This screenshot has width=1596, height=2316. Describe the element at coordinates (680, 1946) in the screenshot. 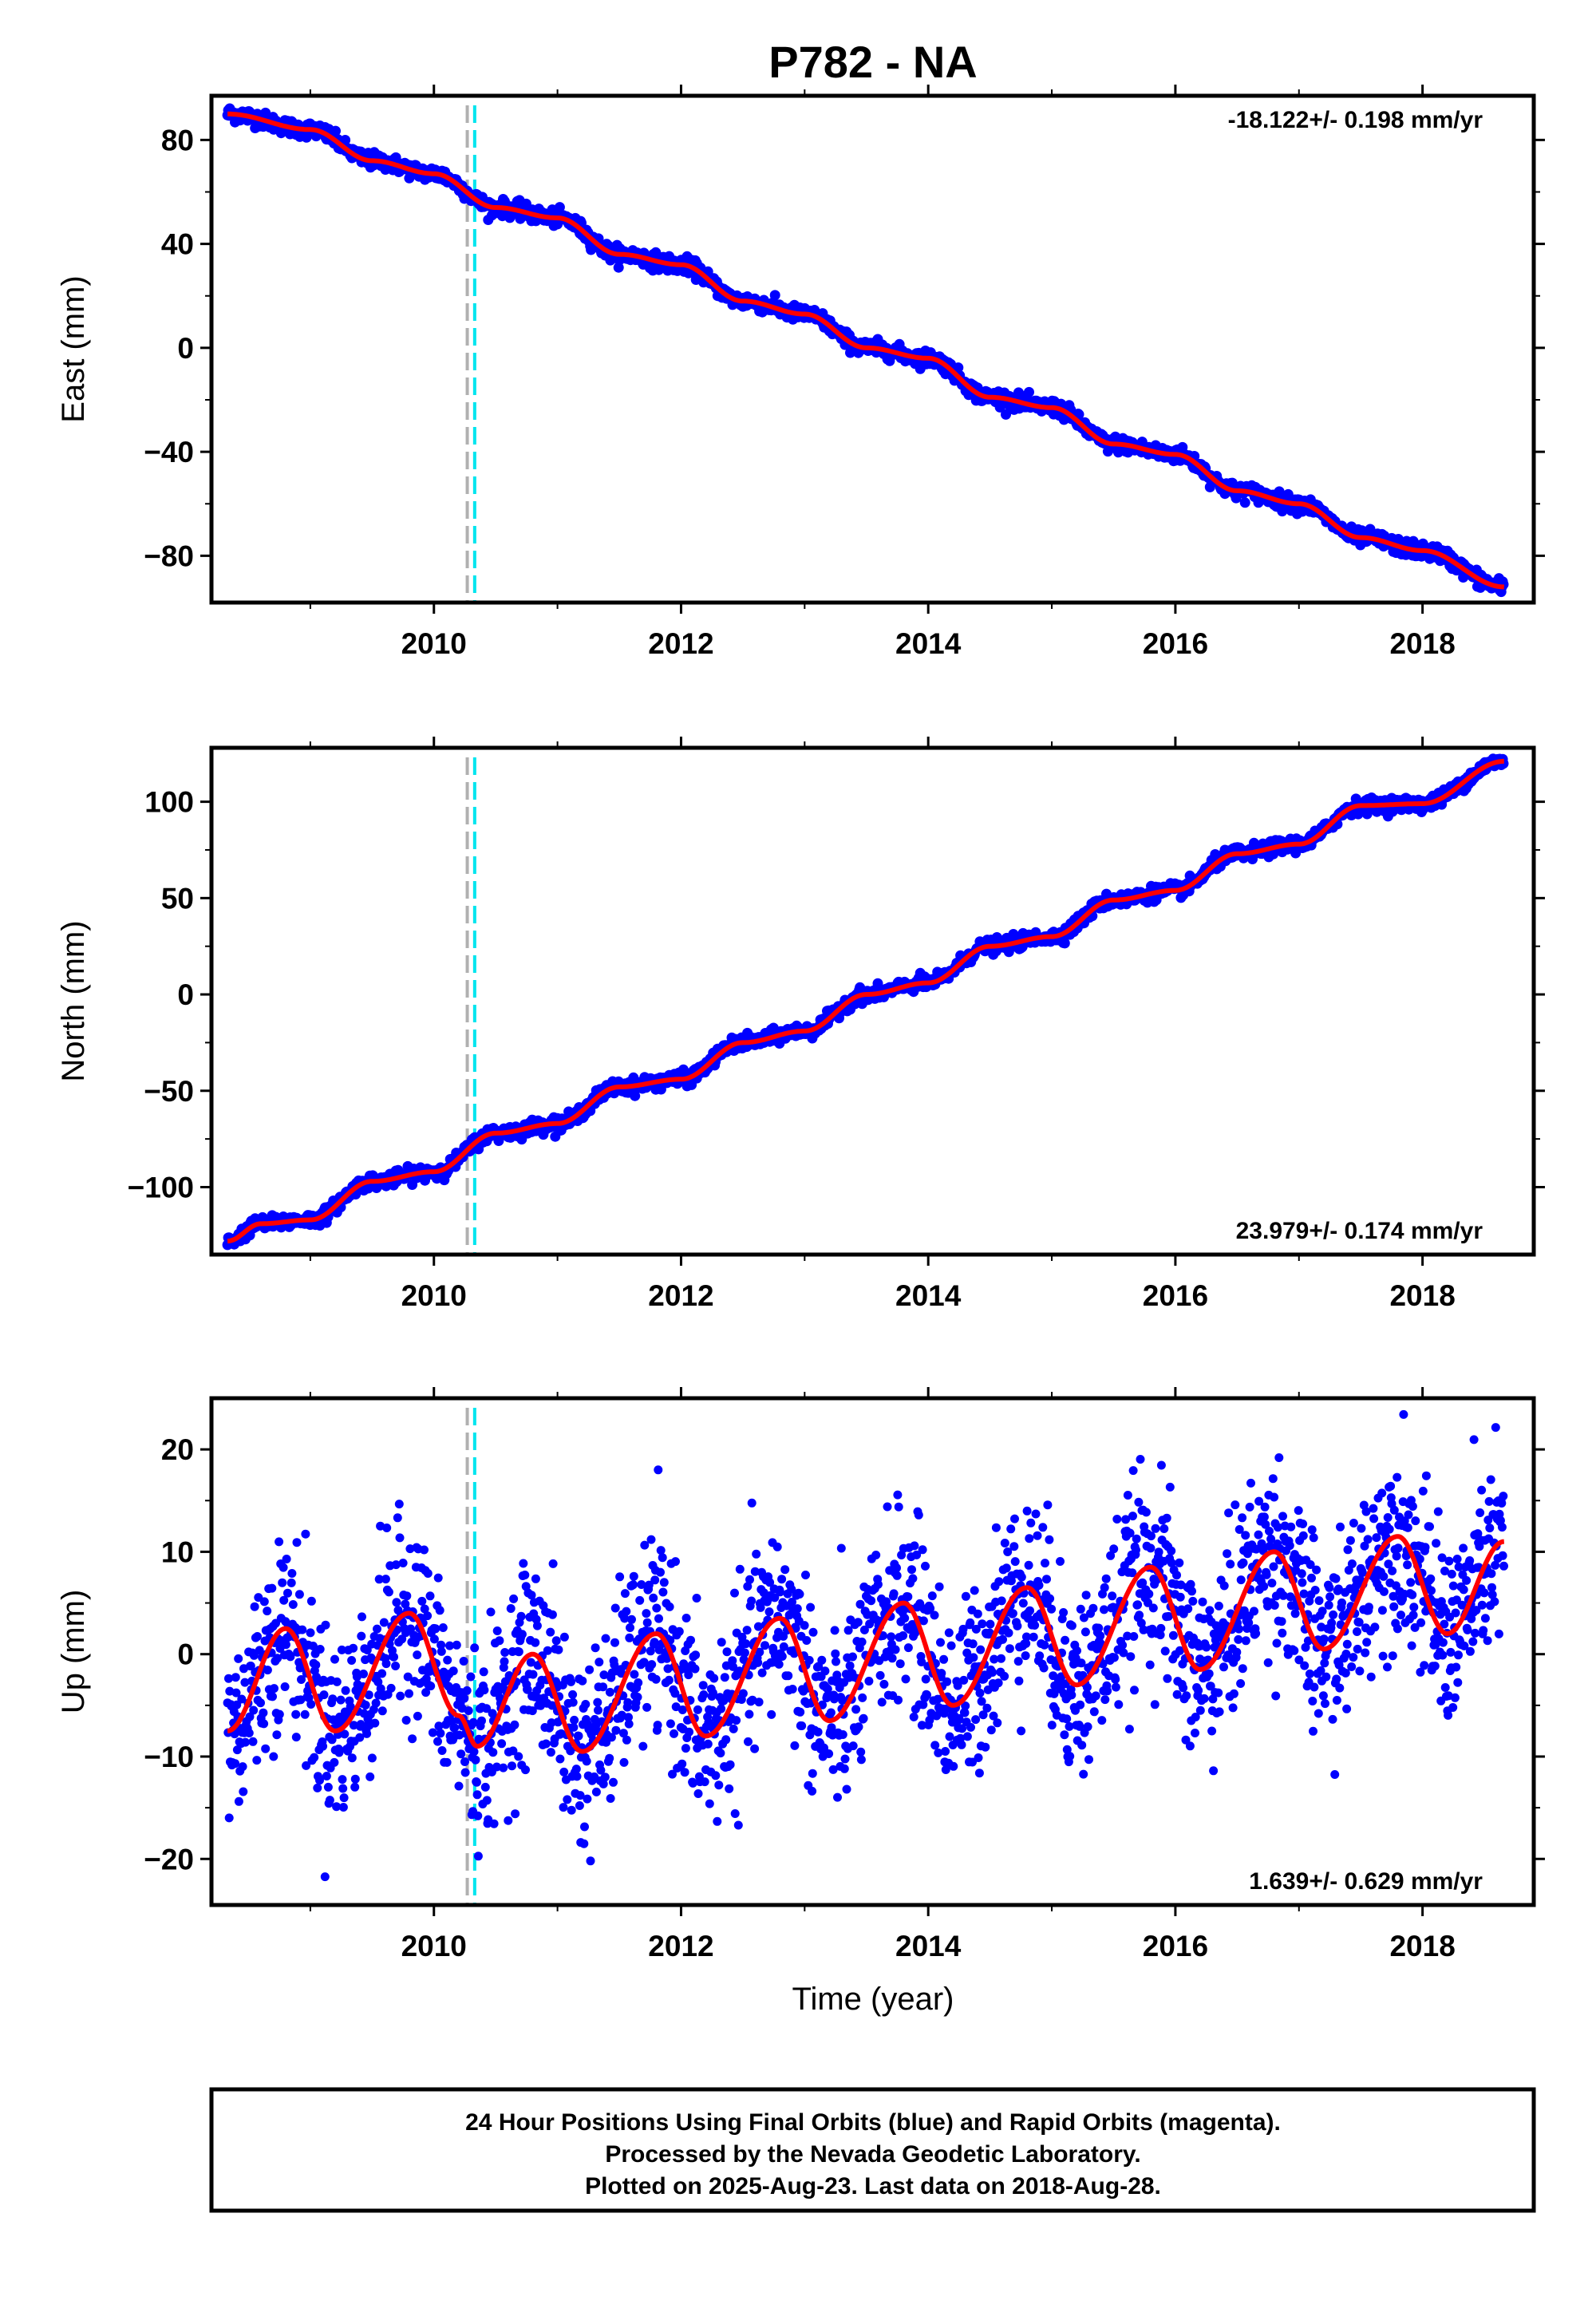

I see `x-tick-label: 2012` at that location.